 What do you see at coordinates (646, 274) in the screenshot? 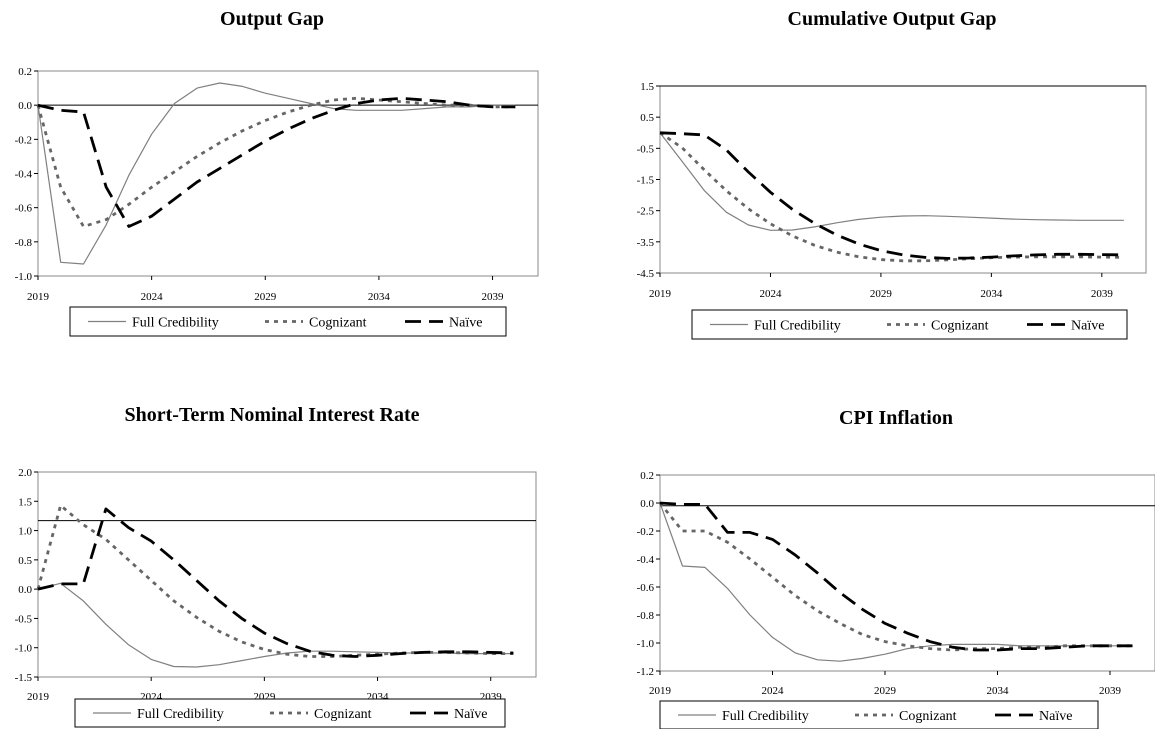
I see `y-tick-label: -4.5` at bounding box center [646, 274].